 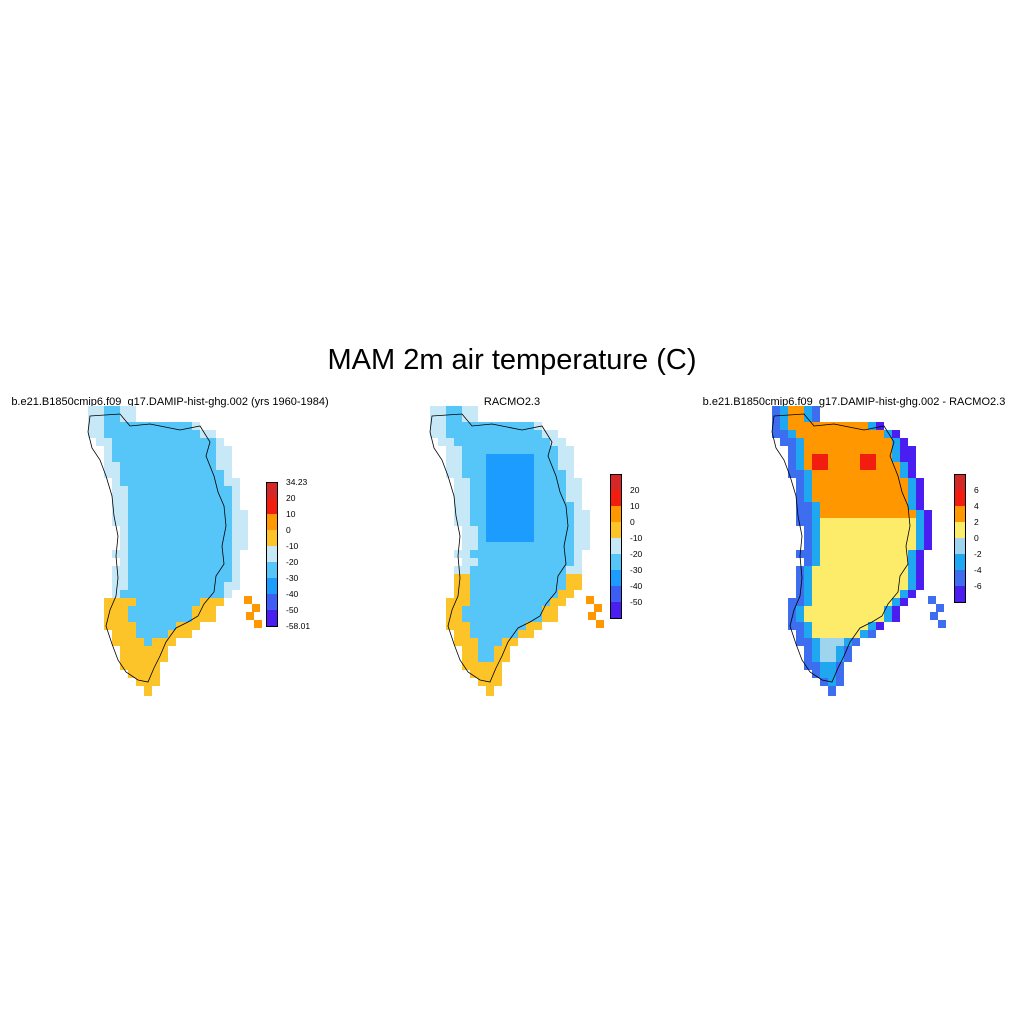 I want to click on colorbar-label: -58.01, so click(x=298, y=626).